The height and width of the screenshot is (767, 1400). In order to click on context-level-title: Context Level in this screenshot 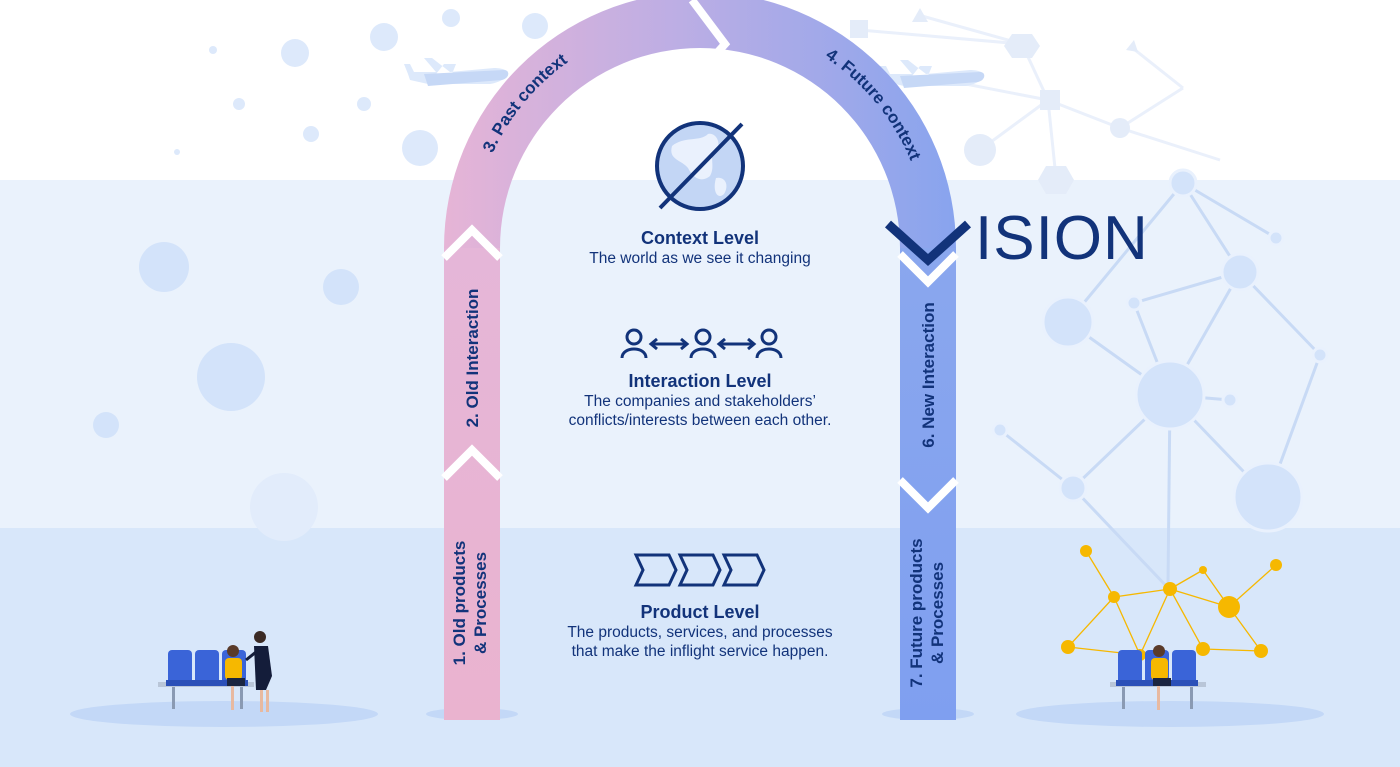, I will do `click(700, 238)`.